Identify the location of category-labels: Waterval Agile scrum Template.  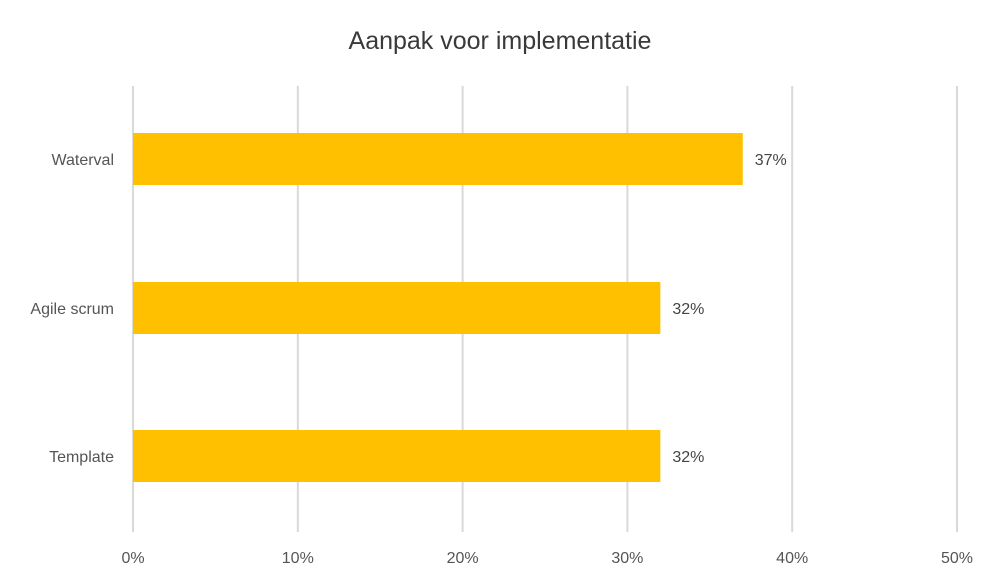
(72, 309).